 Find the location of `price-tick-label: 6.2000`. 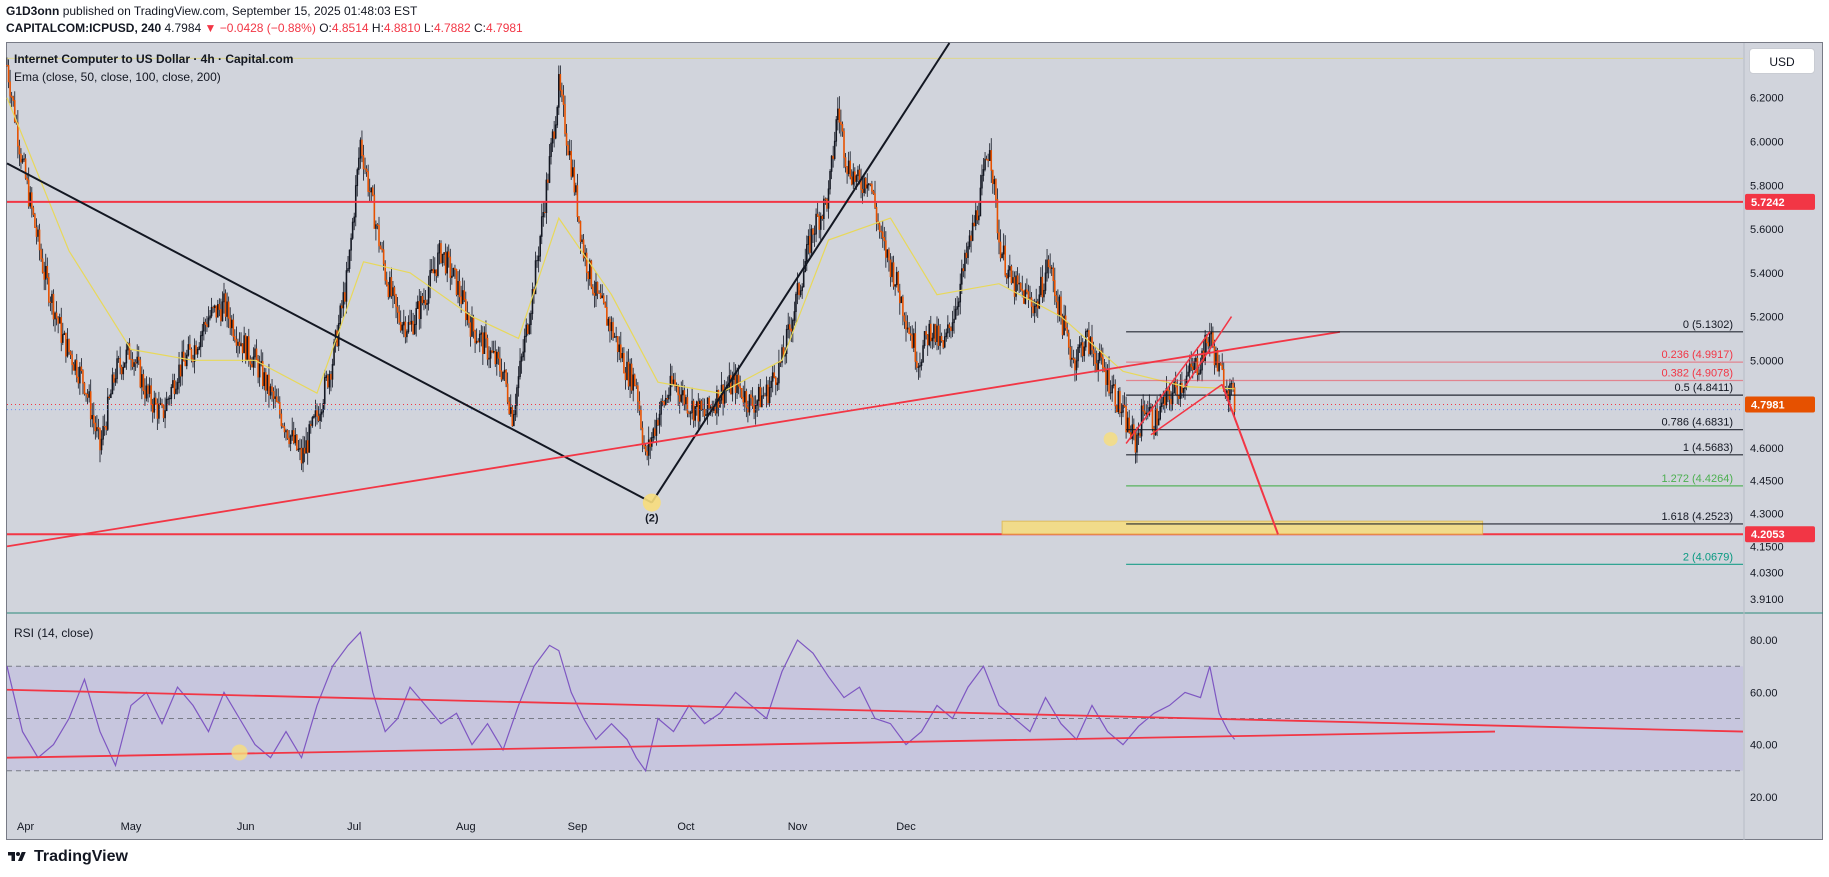

price-tick-label: 6.2000 is located at coordinates (1767, 99).